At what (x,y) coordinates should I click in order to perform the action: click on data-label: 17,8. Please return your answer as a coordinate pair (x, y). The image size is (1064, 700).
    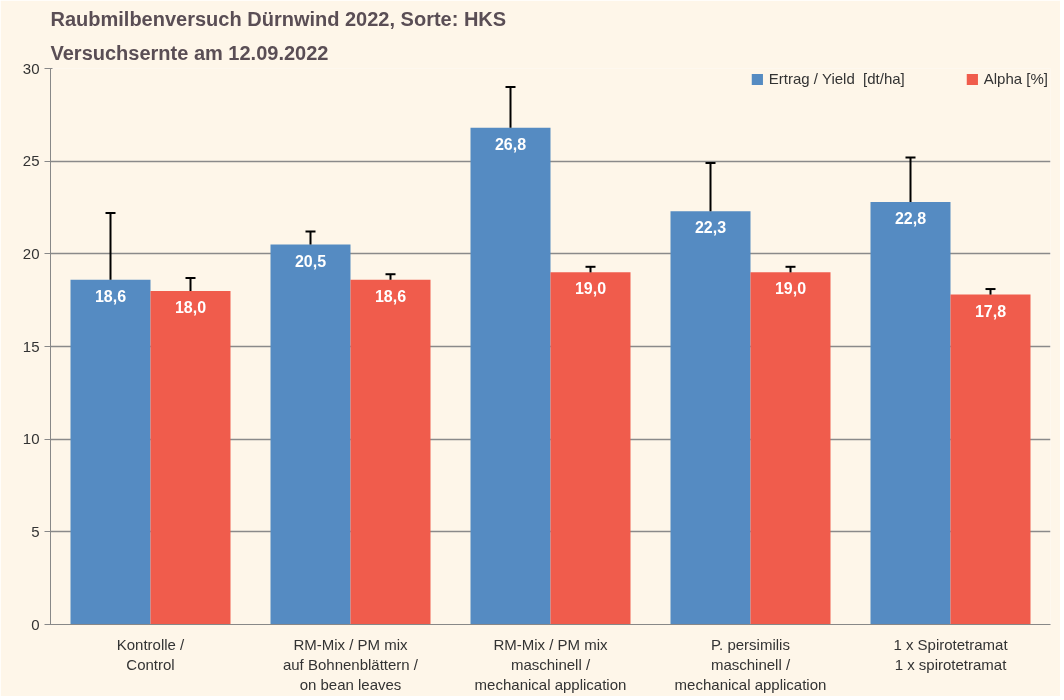
    Looking at the image, I should click on (990, 311).